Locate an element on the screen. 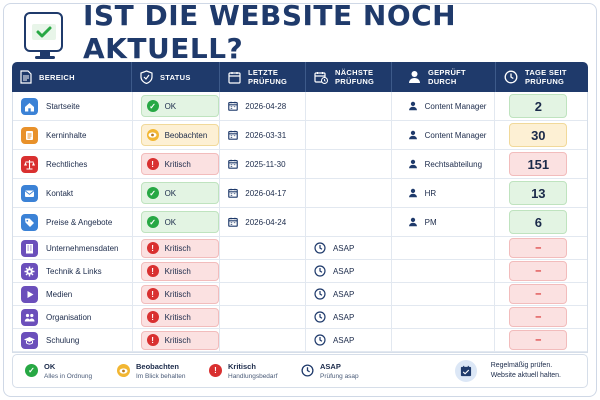  calendar-check-icon is located at coordinates (465, 371).